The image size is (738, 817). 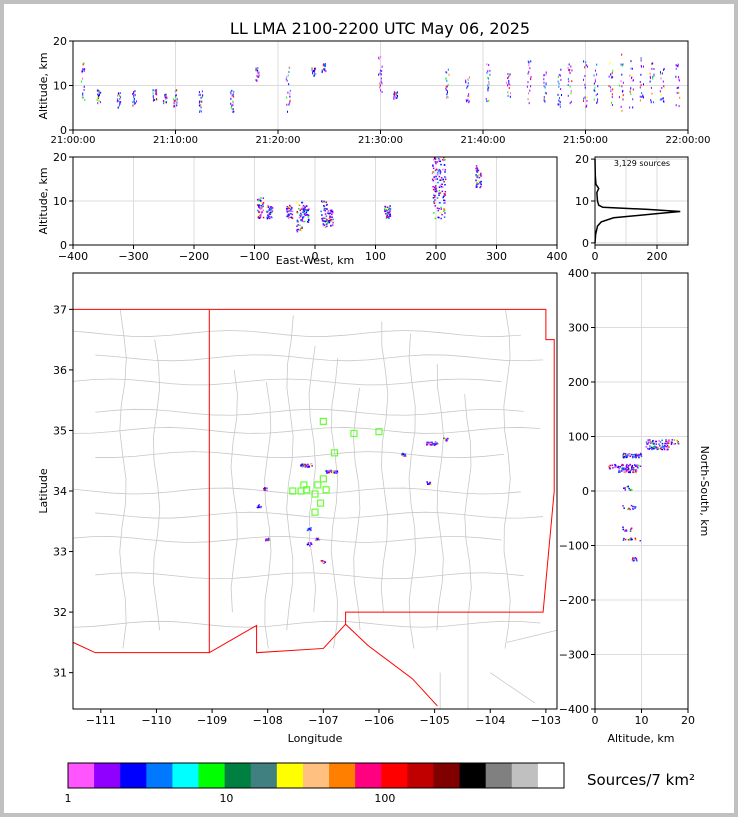 What do you see at coordinates (336, 466) in the screenshot?
I see `lma-station-markers` at bounding box center [336, 466].